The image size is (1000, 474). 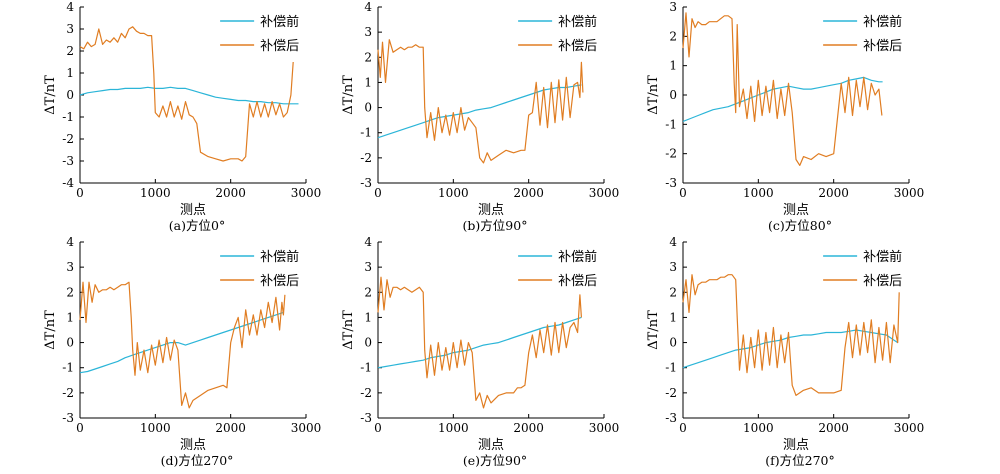 I want to click on panel-caption: (a)方位0°, so click(x=197, y=225).